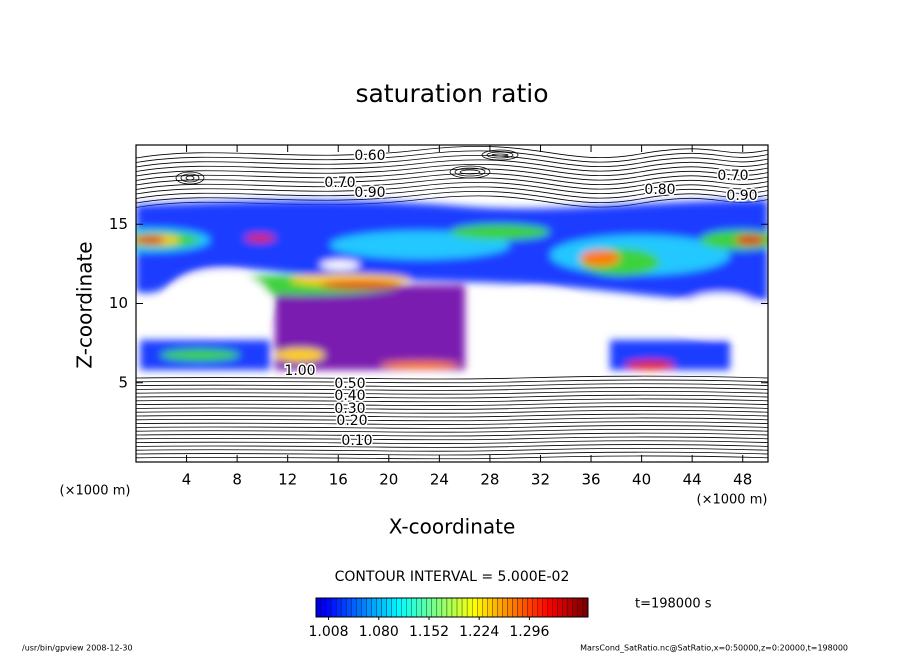  What do you see at coordinates (489, 480) in the screenshot?
I see `x-tick-label: 28` at bounding box center [489, 480].